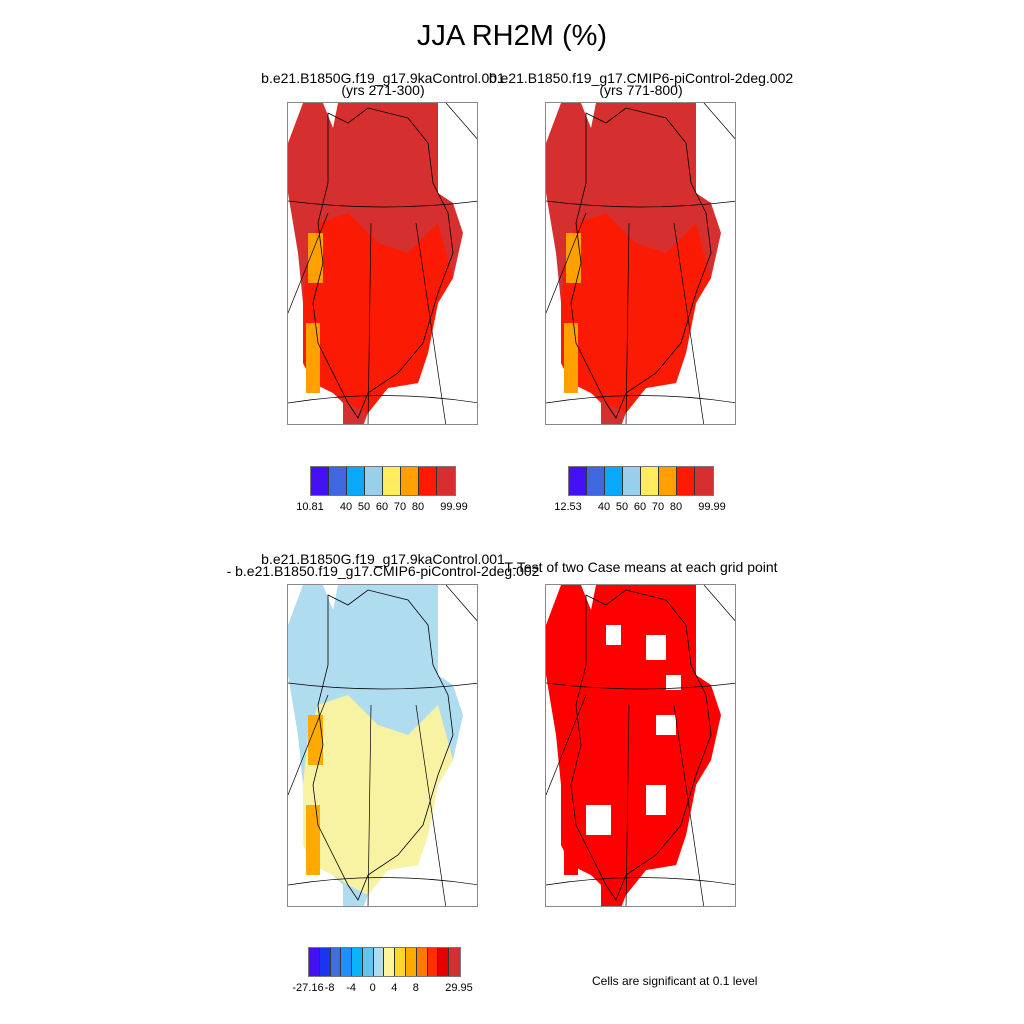  I want to click on panel-1-title-line-2: (yrs 271-300), so click(383, 90).